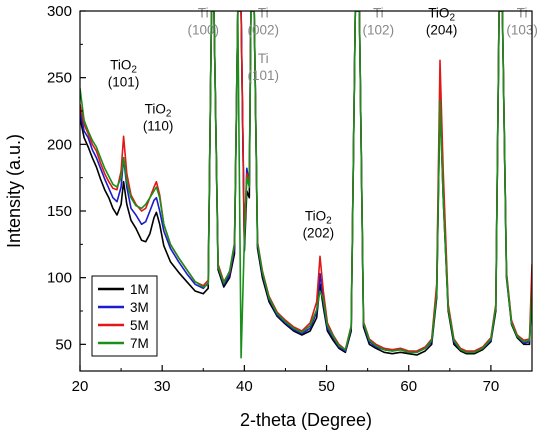 Image resolution: width=550 pixels, height=439 pixels. What do you see at coordinates (379, 30) in the screenshot?
I see `peak-label-hkl: (102)` at bounding box center [379, 30].